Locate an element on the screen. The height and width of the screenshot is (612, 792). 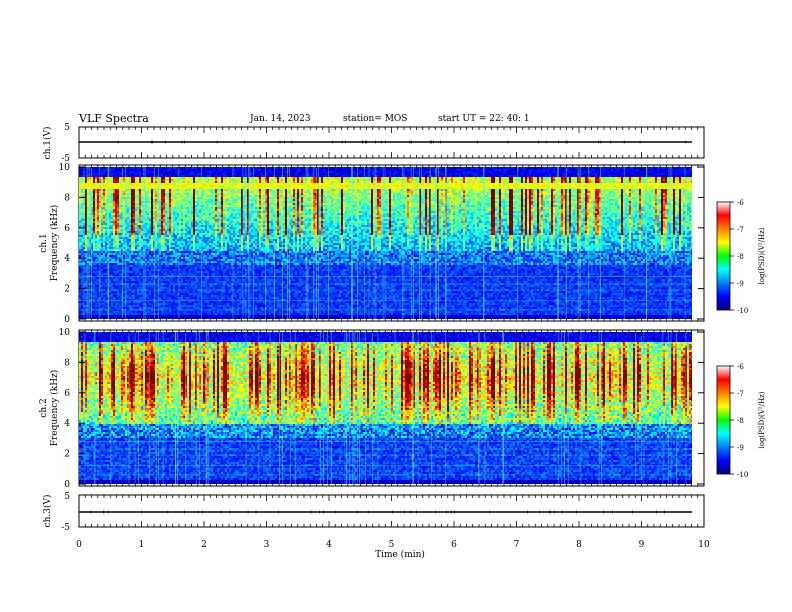
time-tick-label: 3 is located at coordinates (267, 545).